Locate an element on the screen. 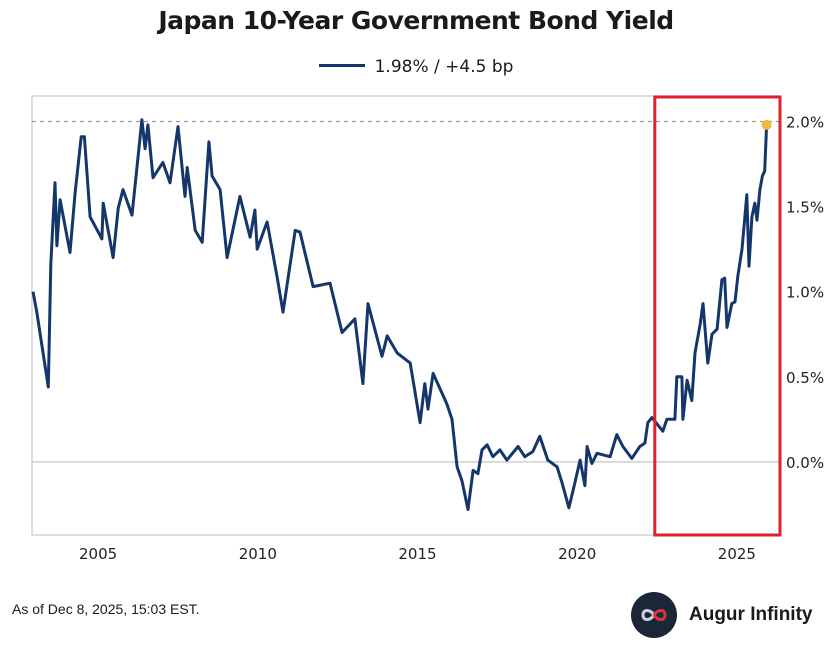 The width and height of the screenshot is (832, 649). legend: 1.98% / +4.5 bp is located at coordinates (416, 67).